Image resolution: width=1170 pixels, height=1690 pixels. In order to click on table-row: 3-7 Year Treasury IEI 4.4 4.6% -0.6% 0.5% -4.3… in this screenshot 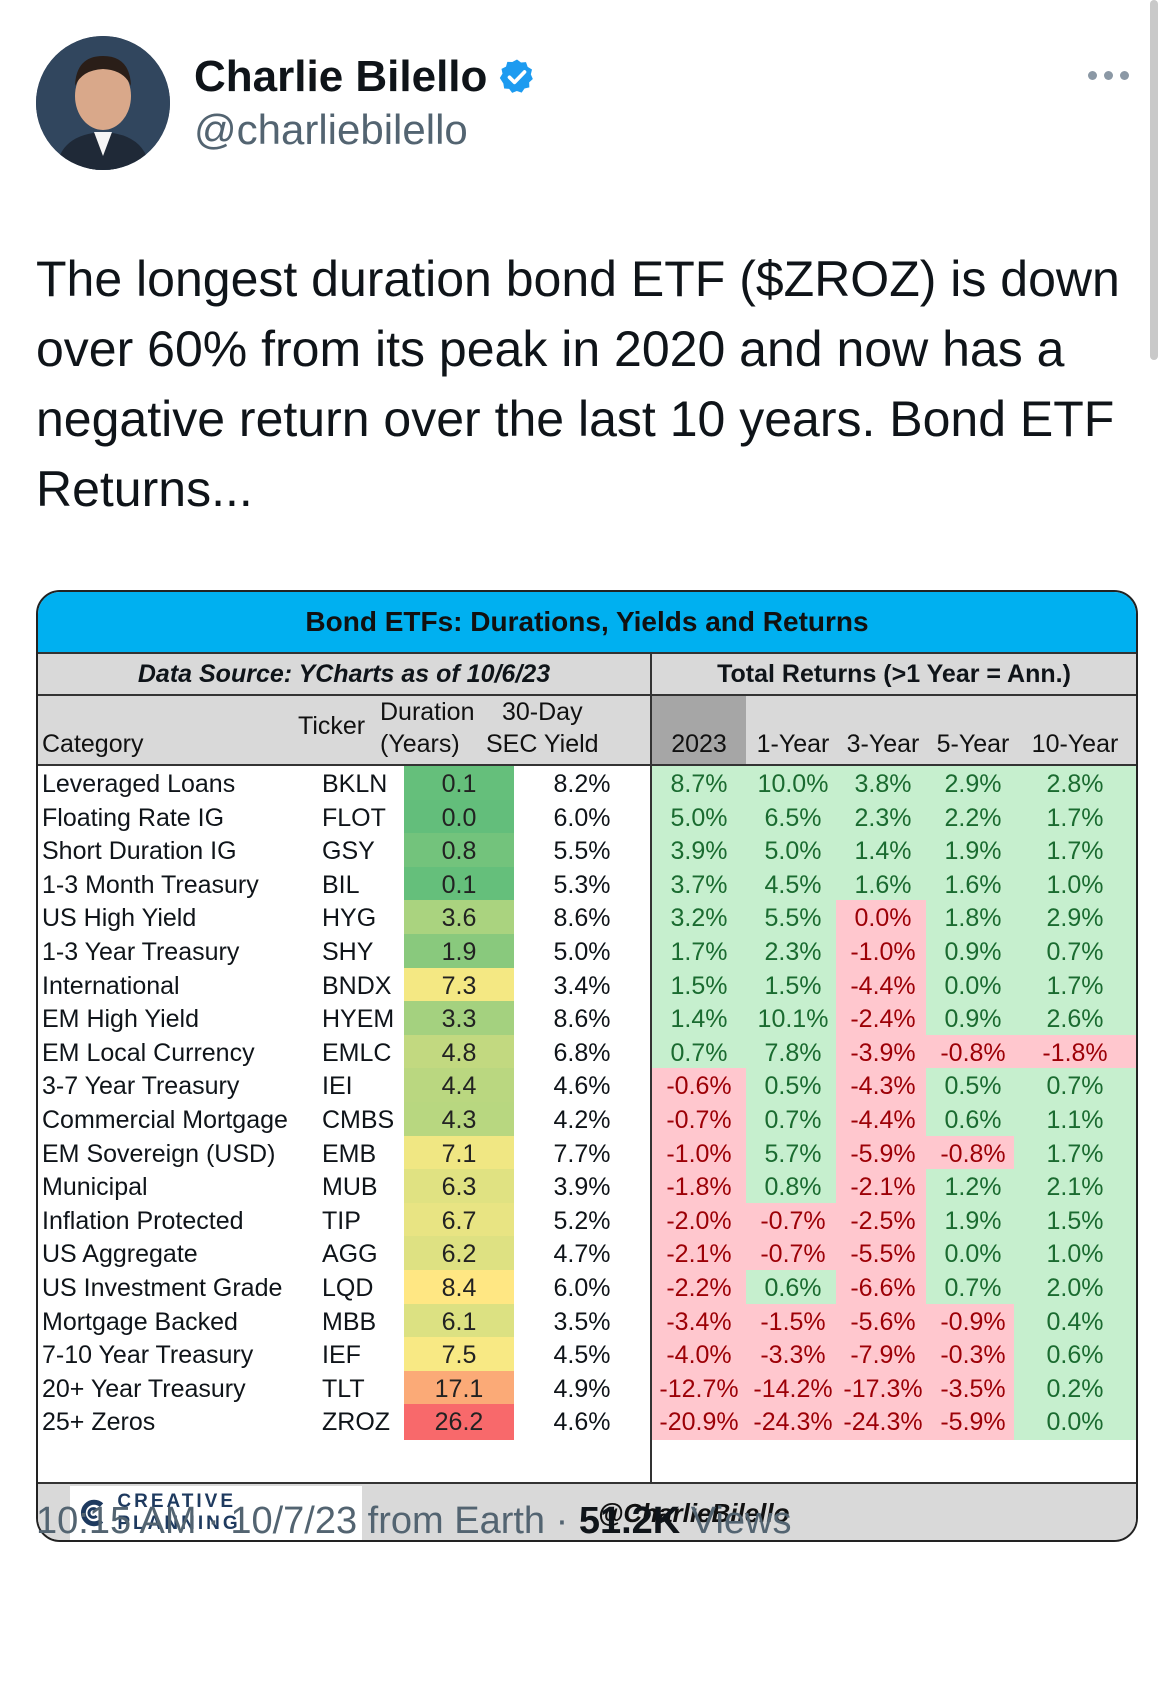, I will do `click(587, 1086)`.